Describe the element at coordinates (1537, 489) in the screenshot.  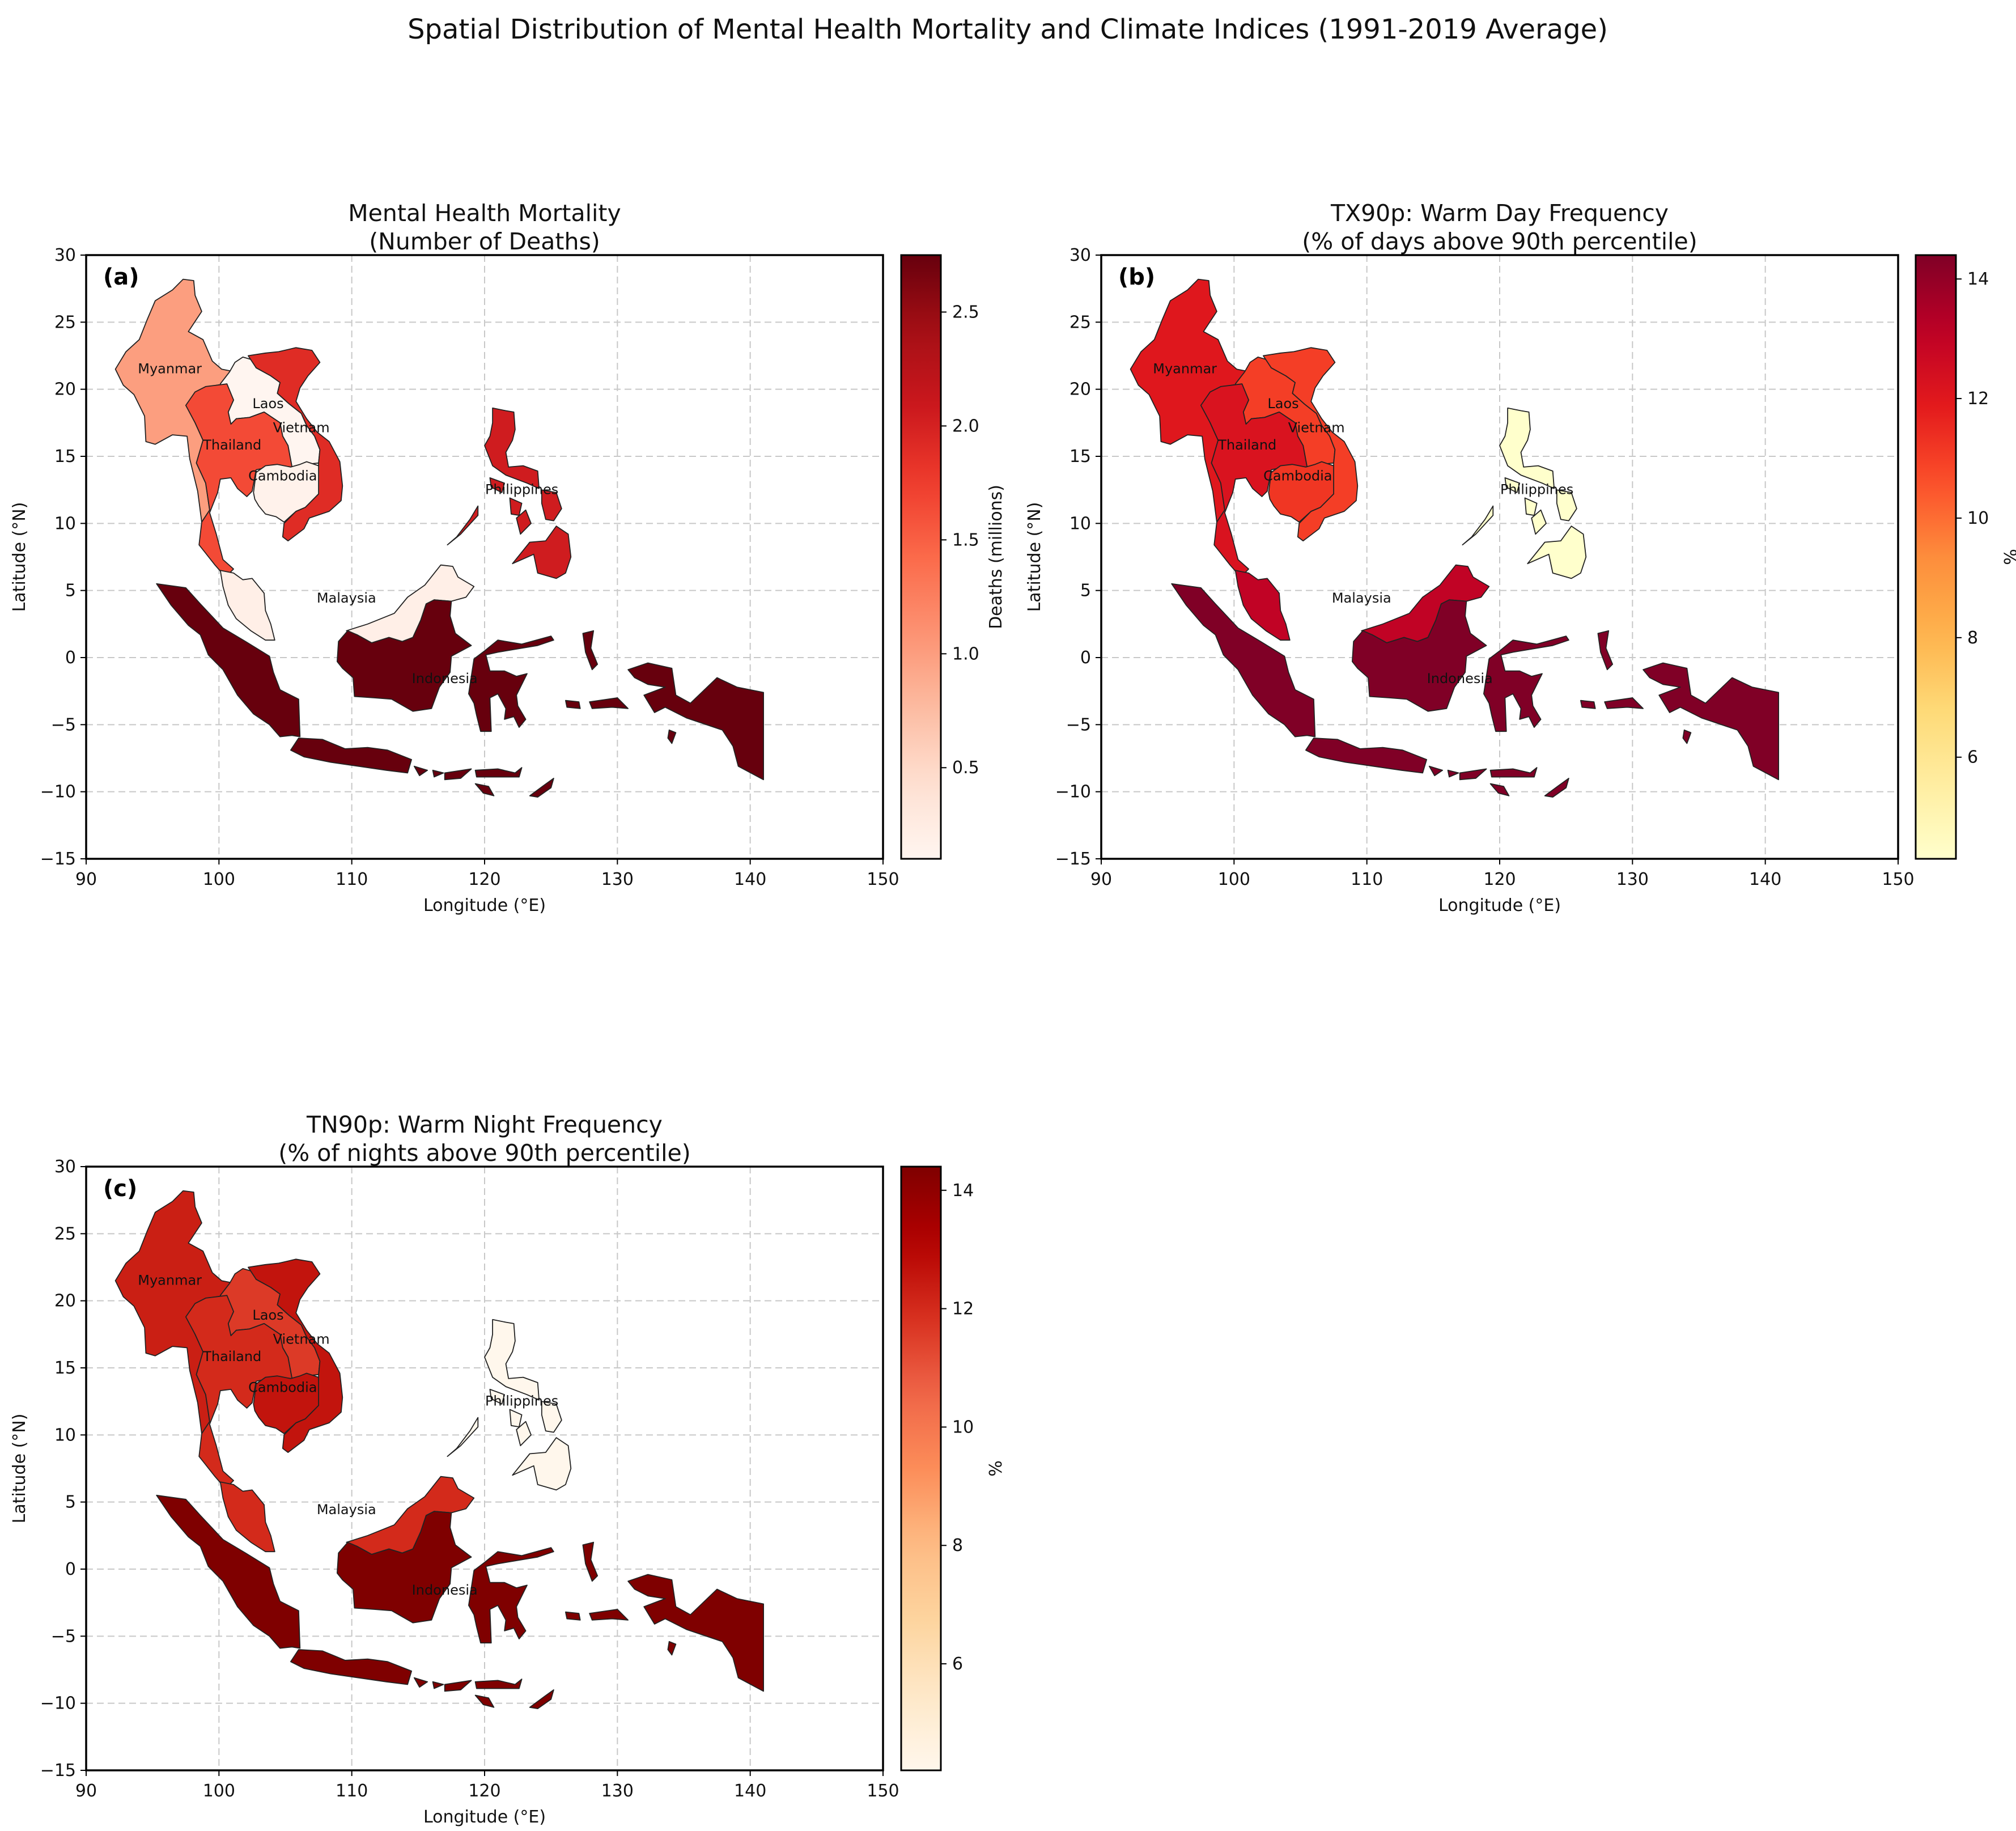
I see `country-label: Philippines` at that location.